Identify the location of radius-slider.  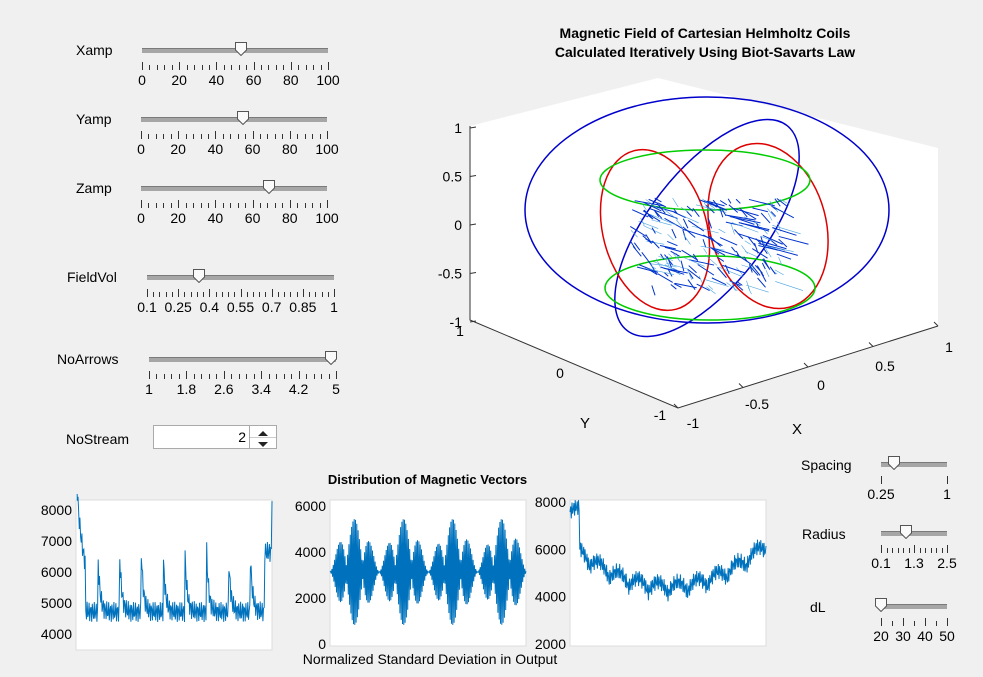
(914, 533).